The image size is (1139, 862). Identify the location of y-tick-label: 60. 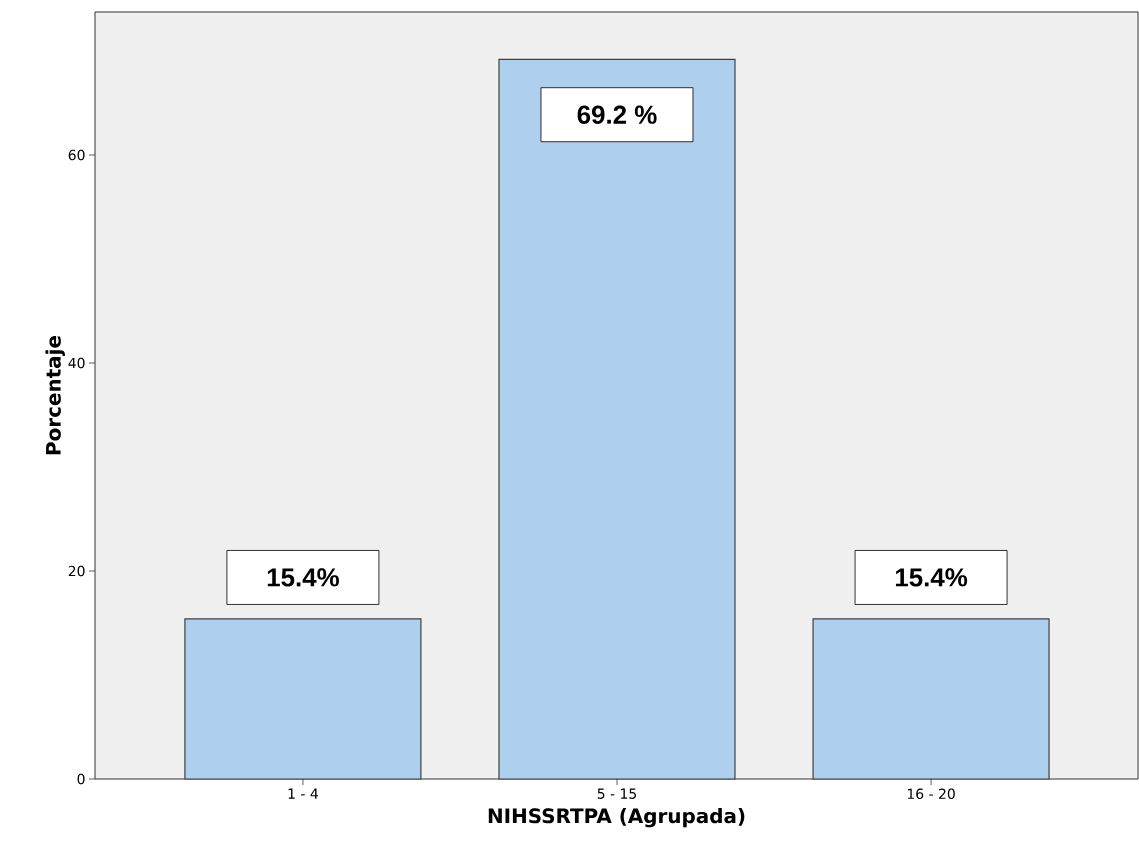
(76, 155).